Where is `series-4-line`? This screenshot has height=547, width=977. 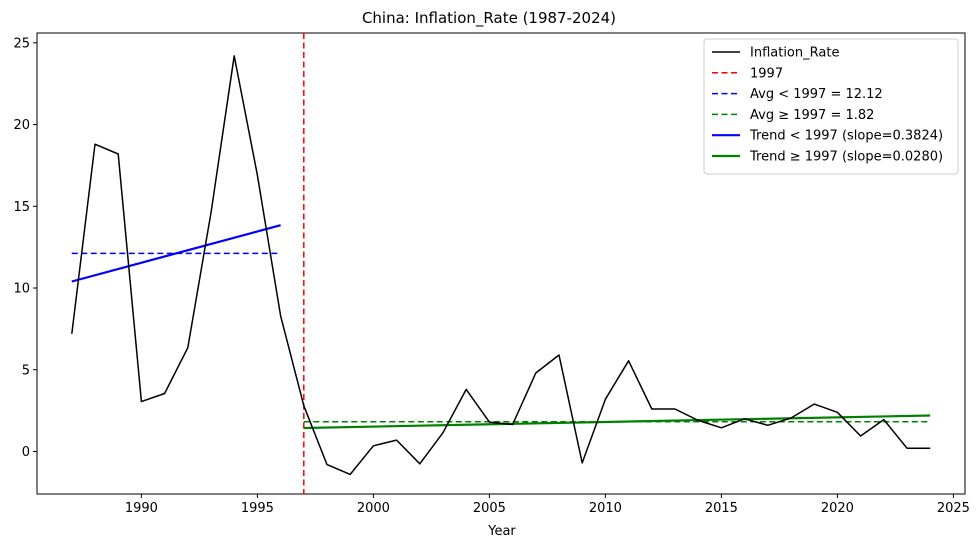 series-4-line is located at coordinates (176, 253).